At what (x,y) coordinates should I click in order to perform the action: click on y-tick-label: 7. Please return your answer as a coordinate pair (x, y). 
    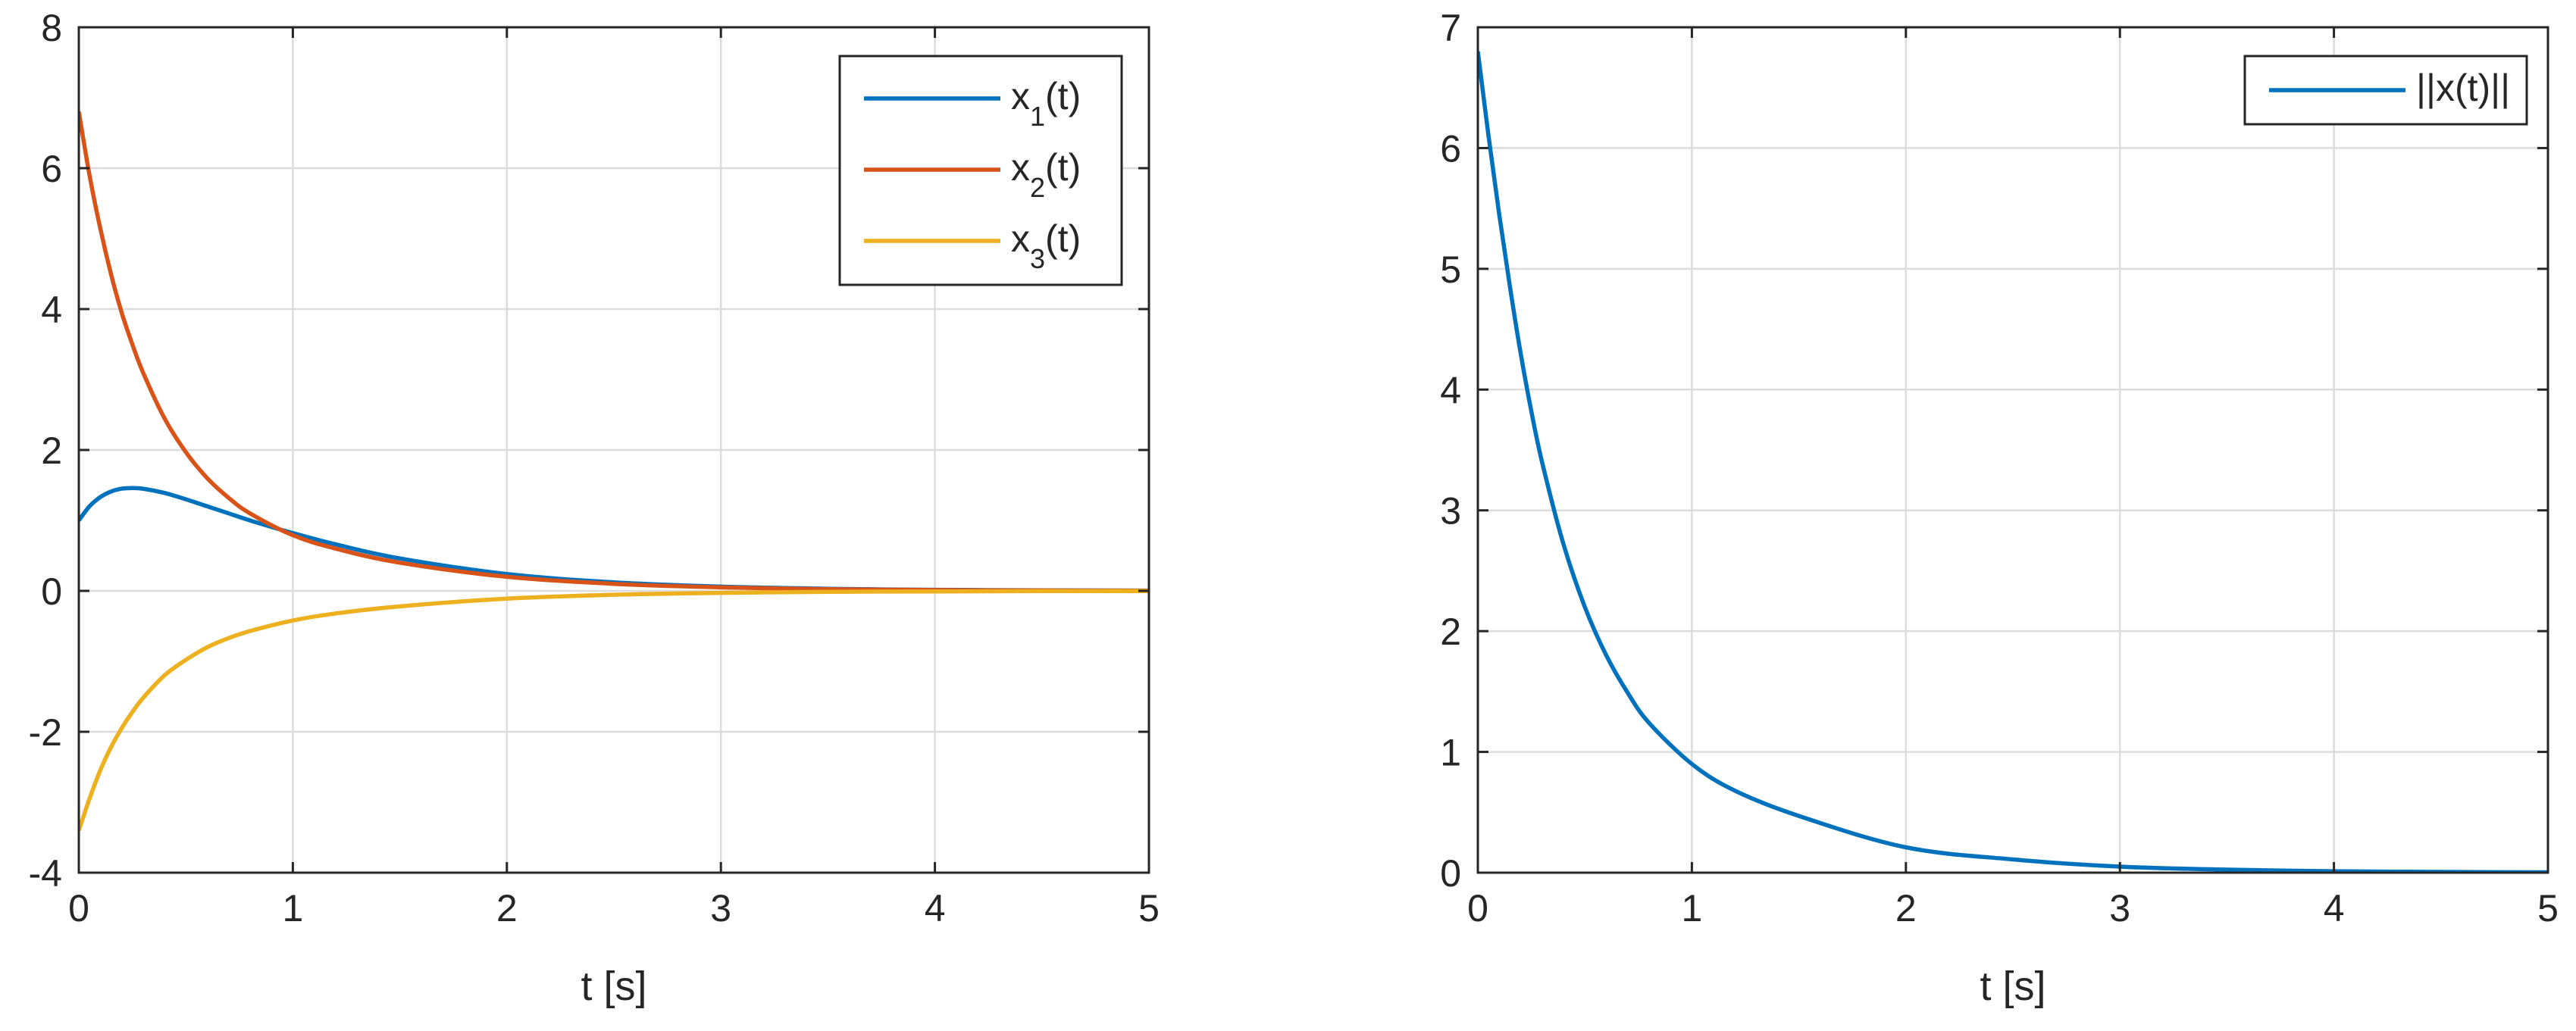
    Looking at the image, I should click on (1450, 28).